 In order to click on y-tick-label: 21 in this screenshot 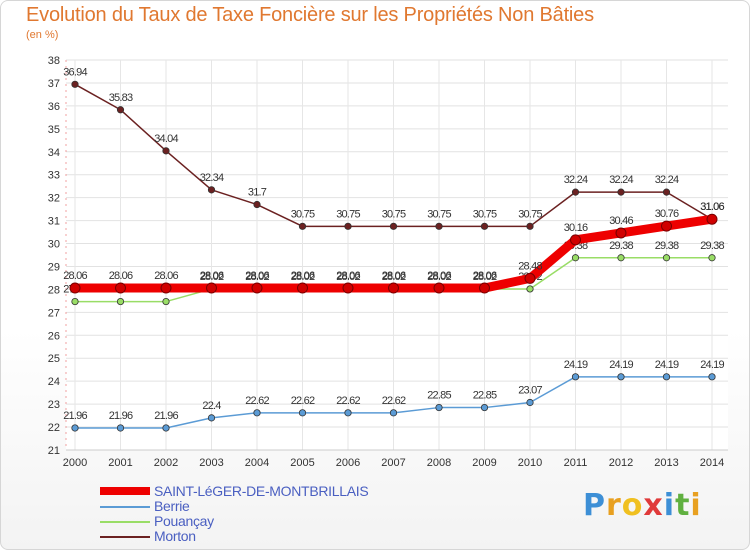, I will do `click(54, 451)`.